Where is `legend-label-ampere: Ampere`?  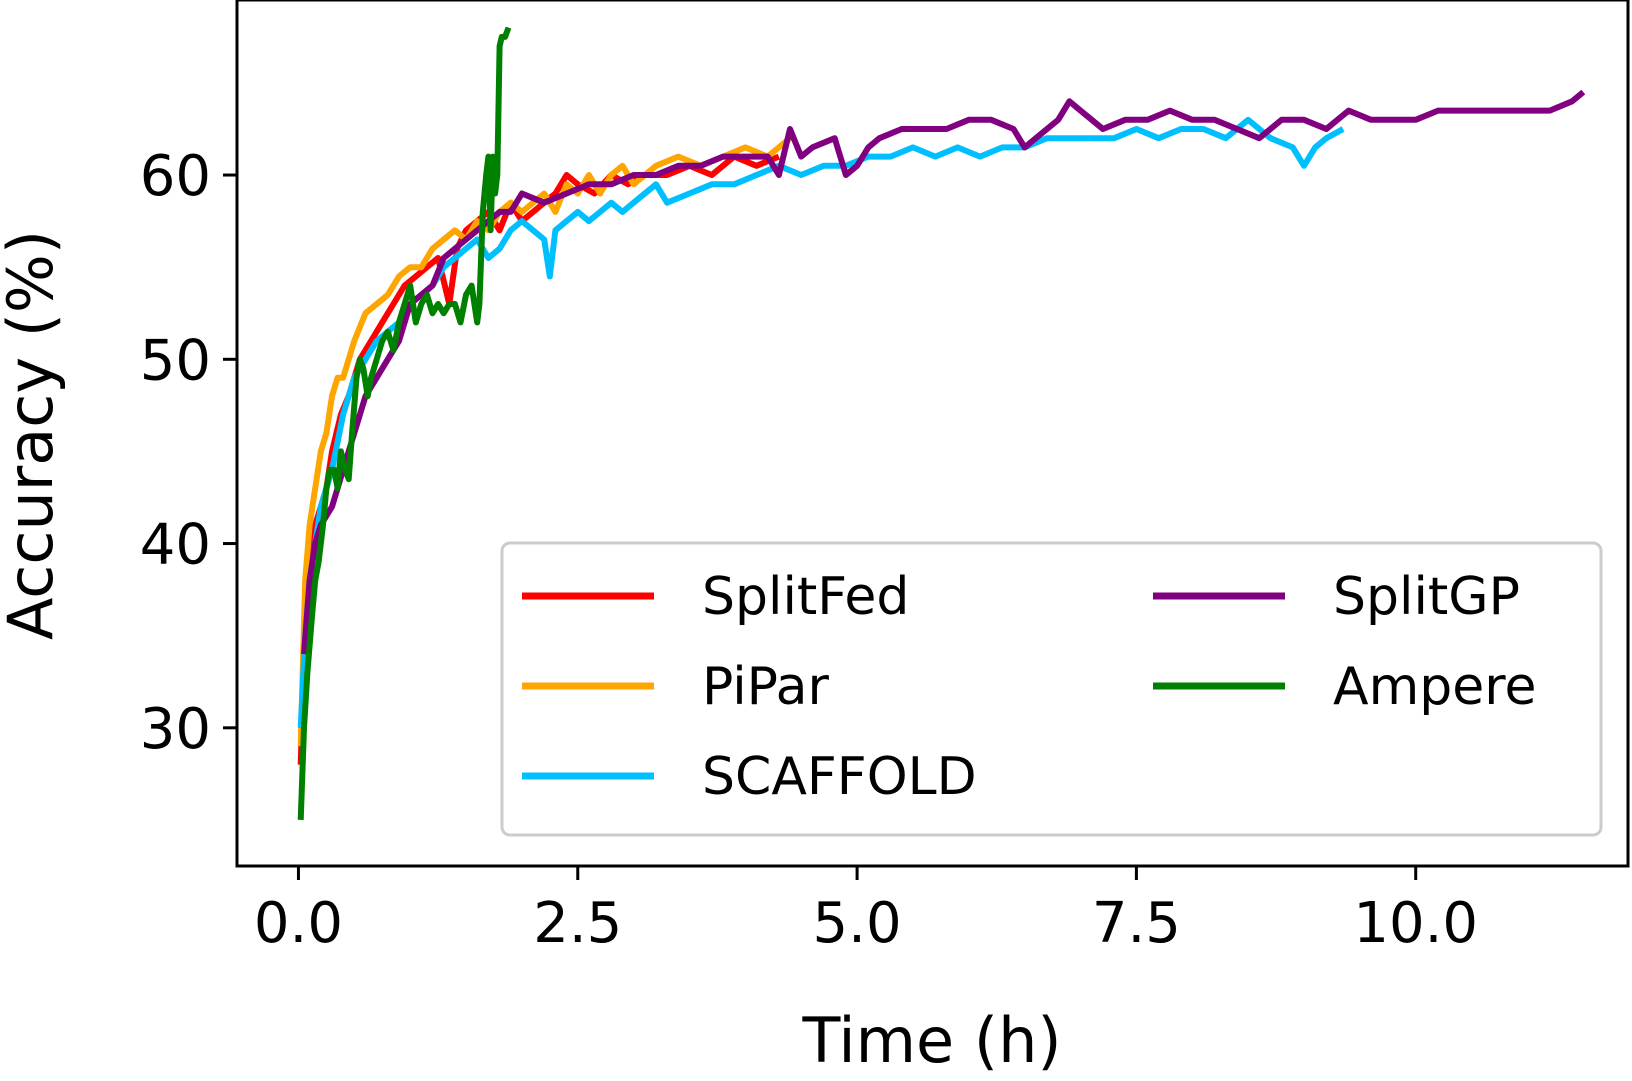 legend-label-ampere: Ampere is located at coordinates (1434, 687).